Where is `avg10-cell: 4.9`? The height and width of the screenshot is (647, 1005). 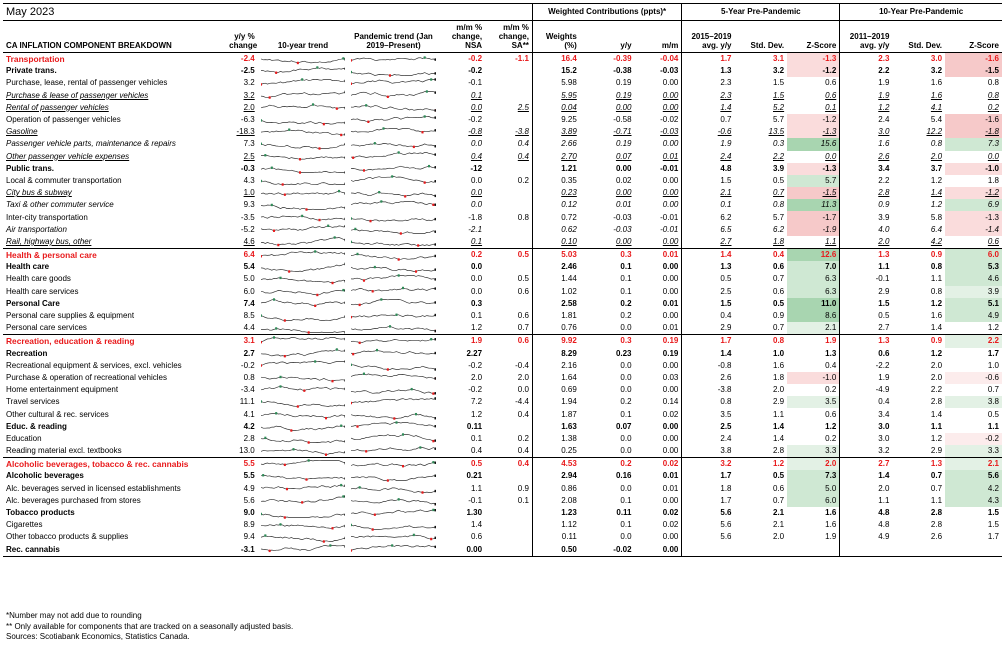
avg10-cell: 4.9 is located at coordinates (884, 537).